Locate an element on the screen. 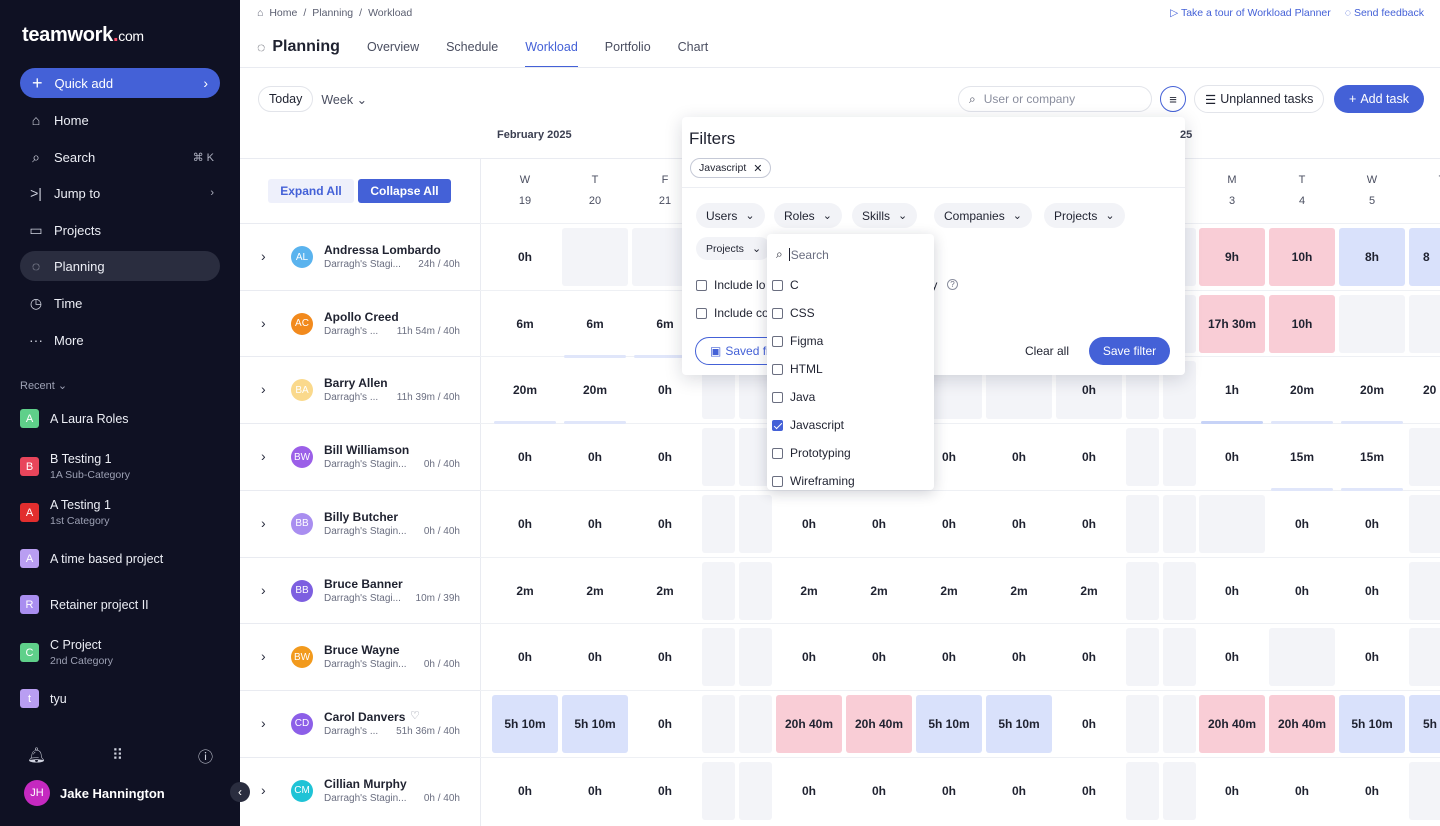 This screenshot has width=1440, height=826. recent-project-item: B B Testing 1 1A Sub-Category is located at coordinates (120, 466).